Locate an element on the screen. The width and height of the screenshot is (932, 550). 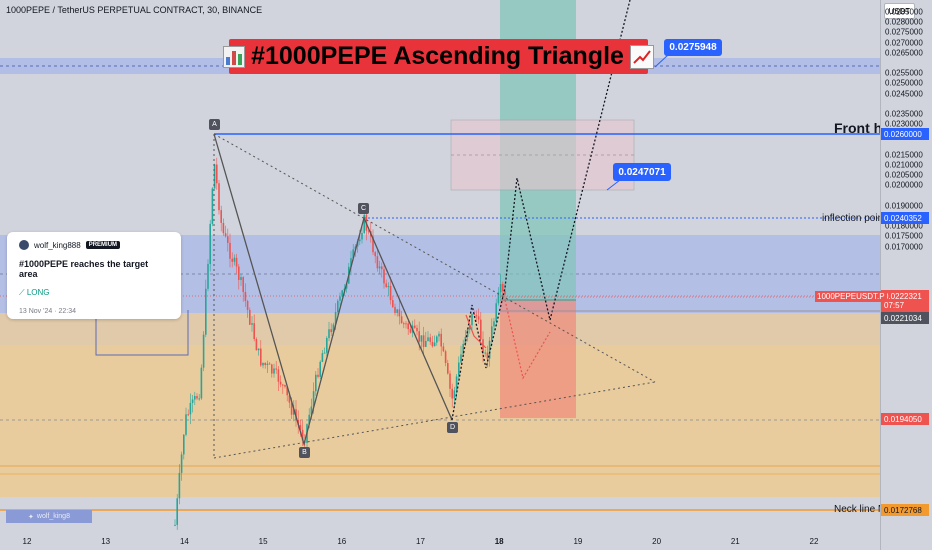
alt-projection is located at coordinates (527, 339).